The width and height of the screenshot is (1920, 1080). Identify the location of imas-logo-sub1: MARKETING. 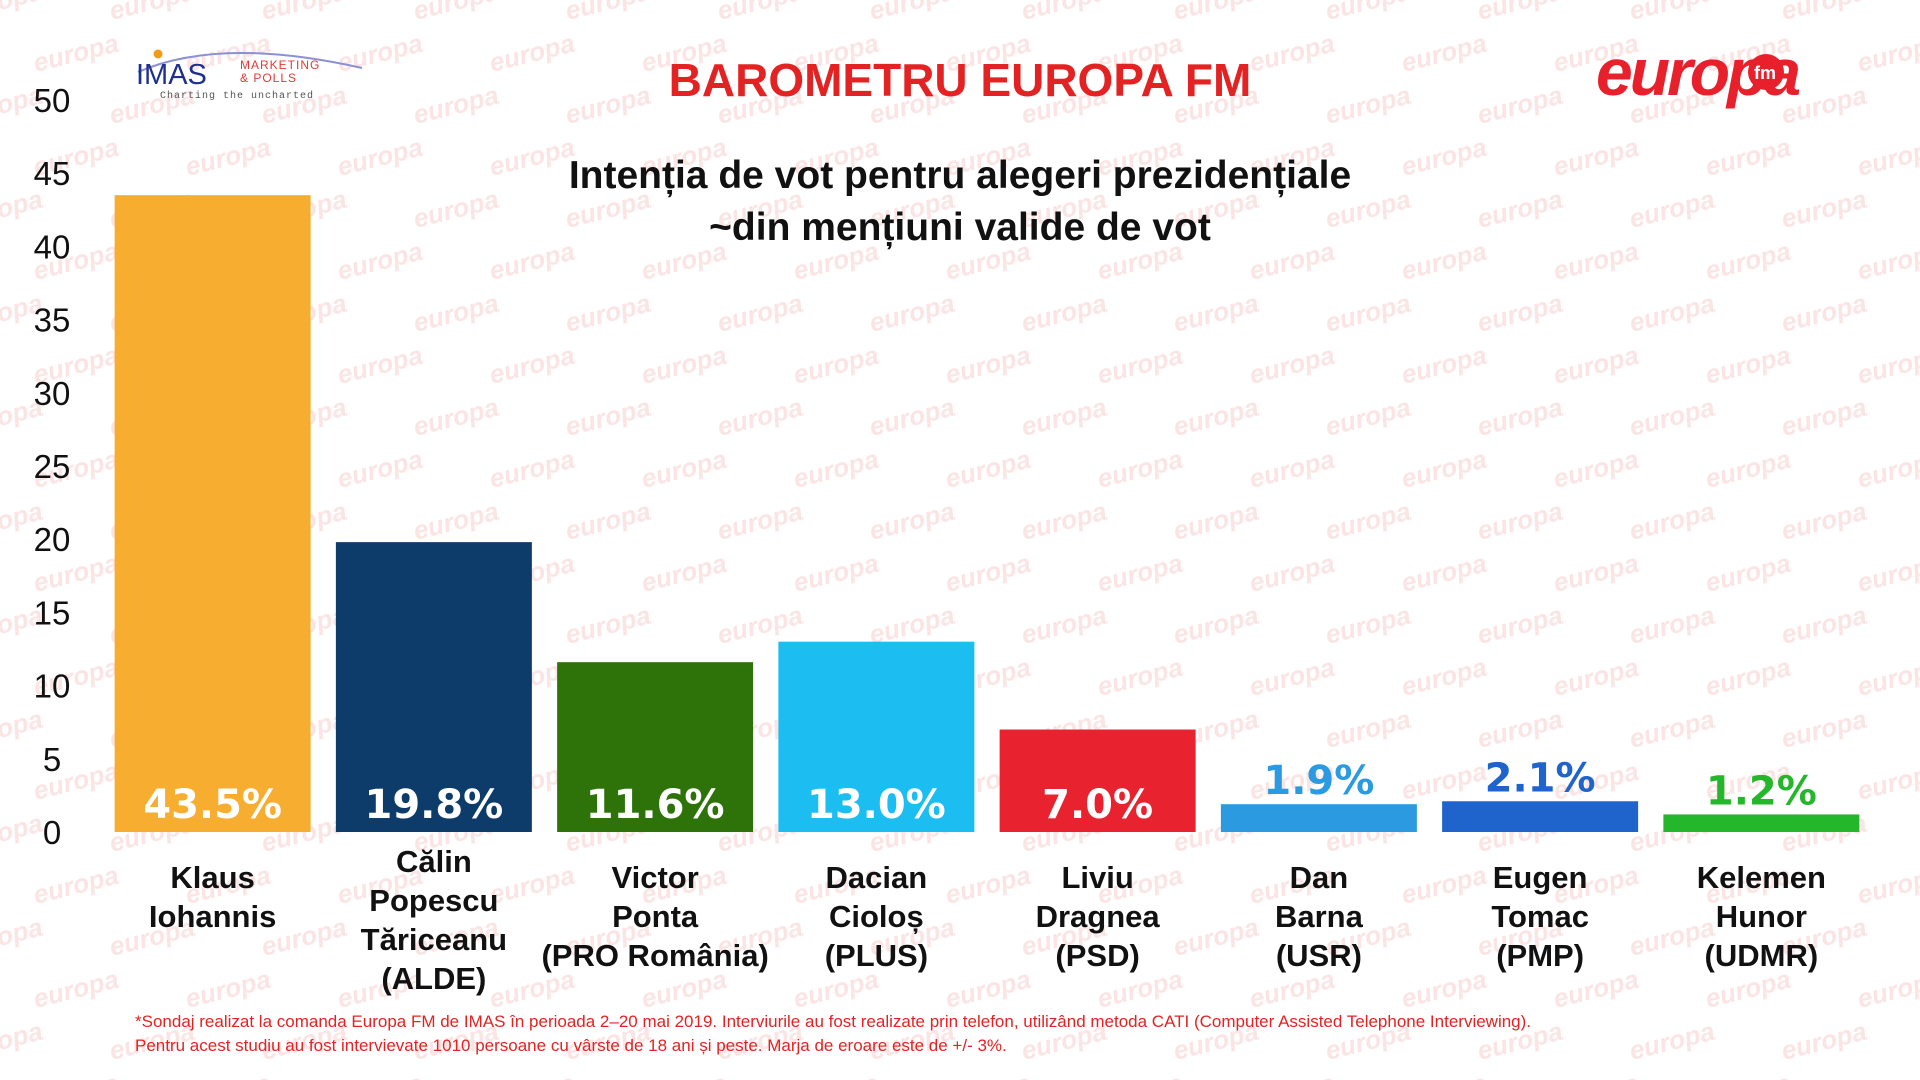
(280, 65).